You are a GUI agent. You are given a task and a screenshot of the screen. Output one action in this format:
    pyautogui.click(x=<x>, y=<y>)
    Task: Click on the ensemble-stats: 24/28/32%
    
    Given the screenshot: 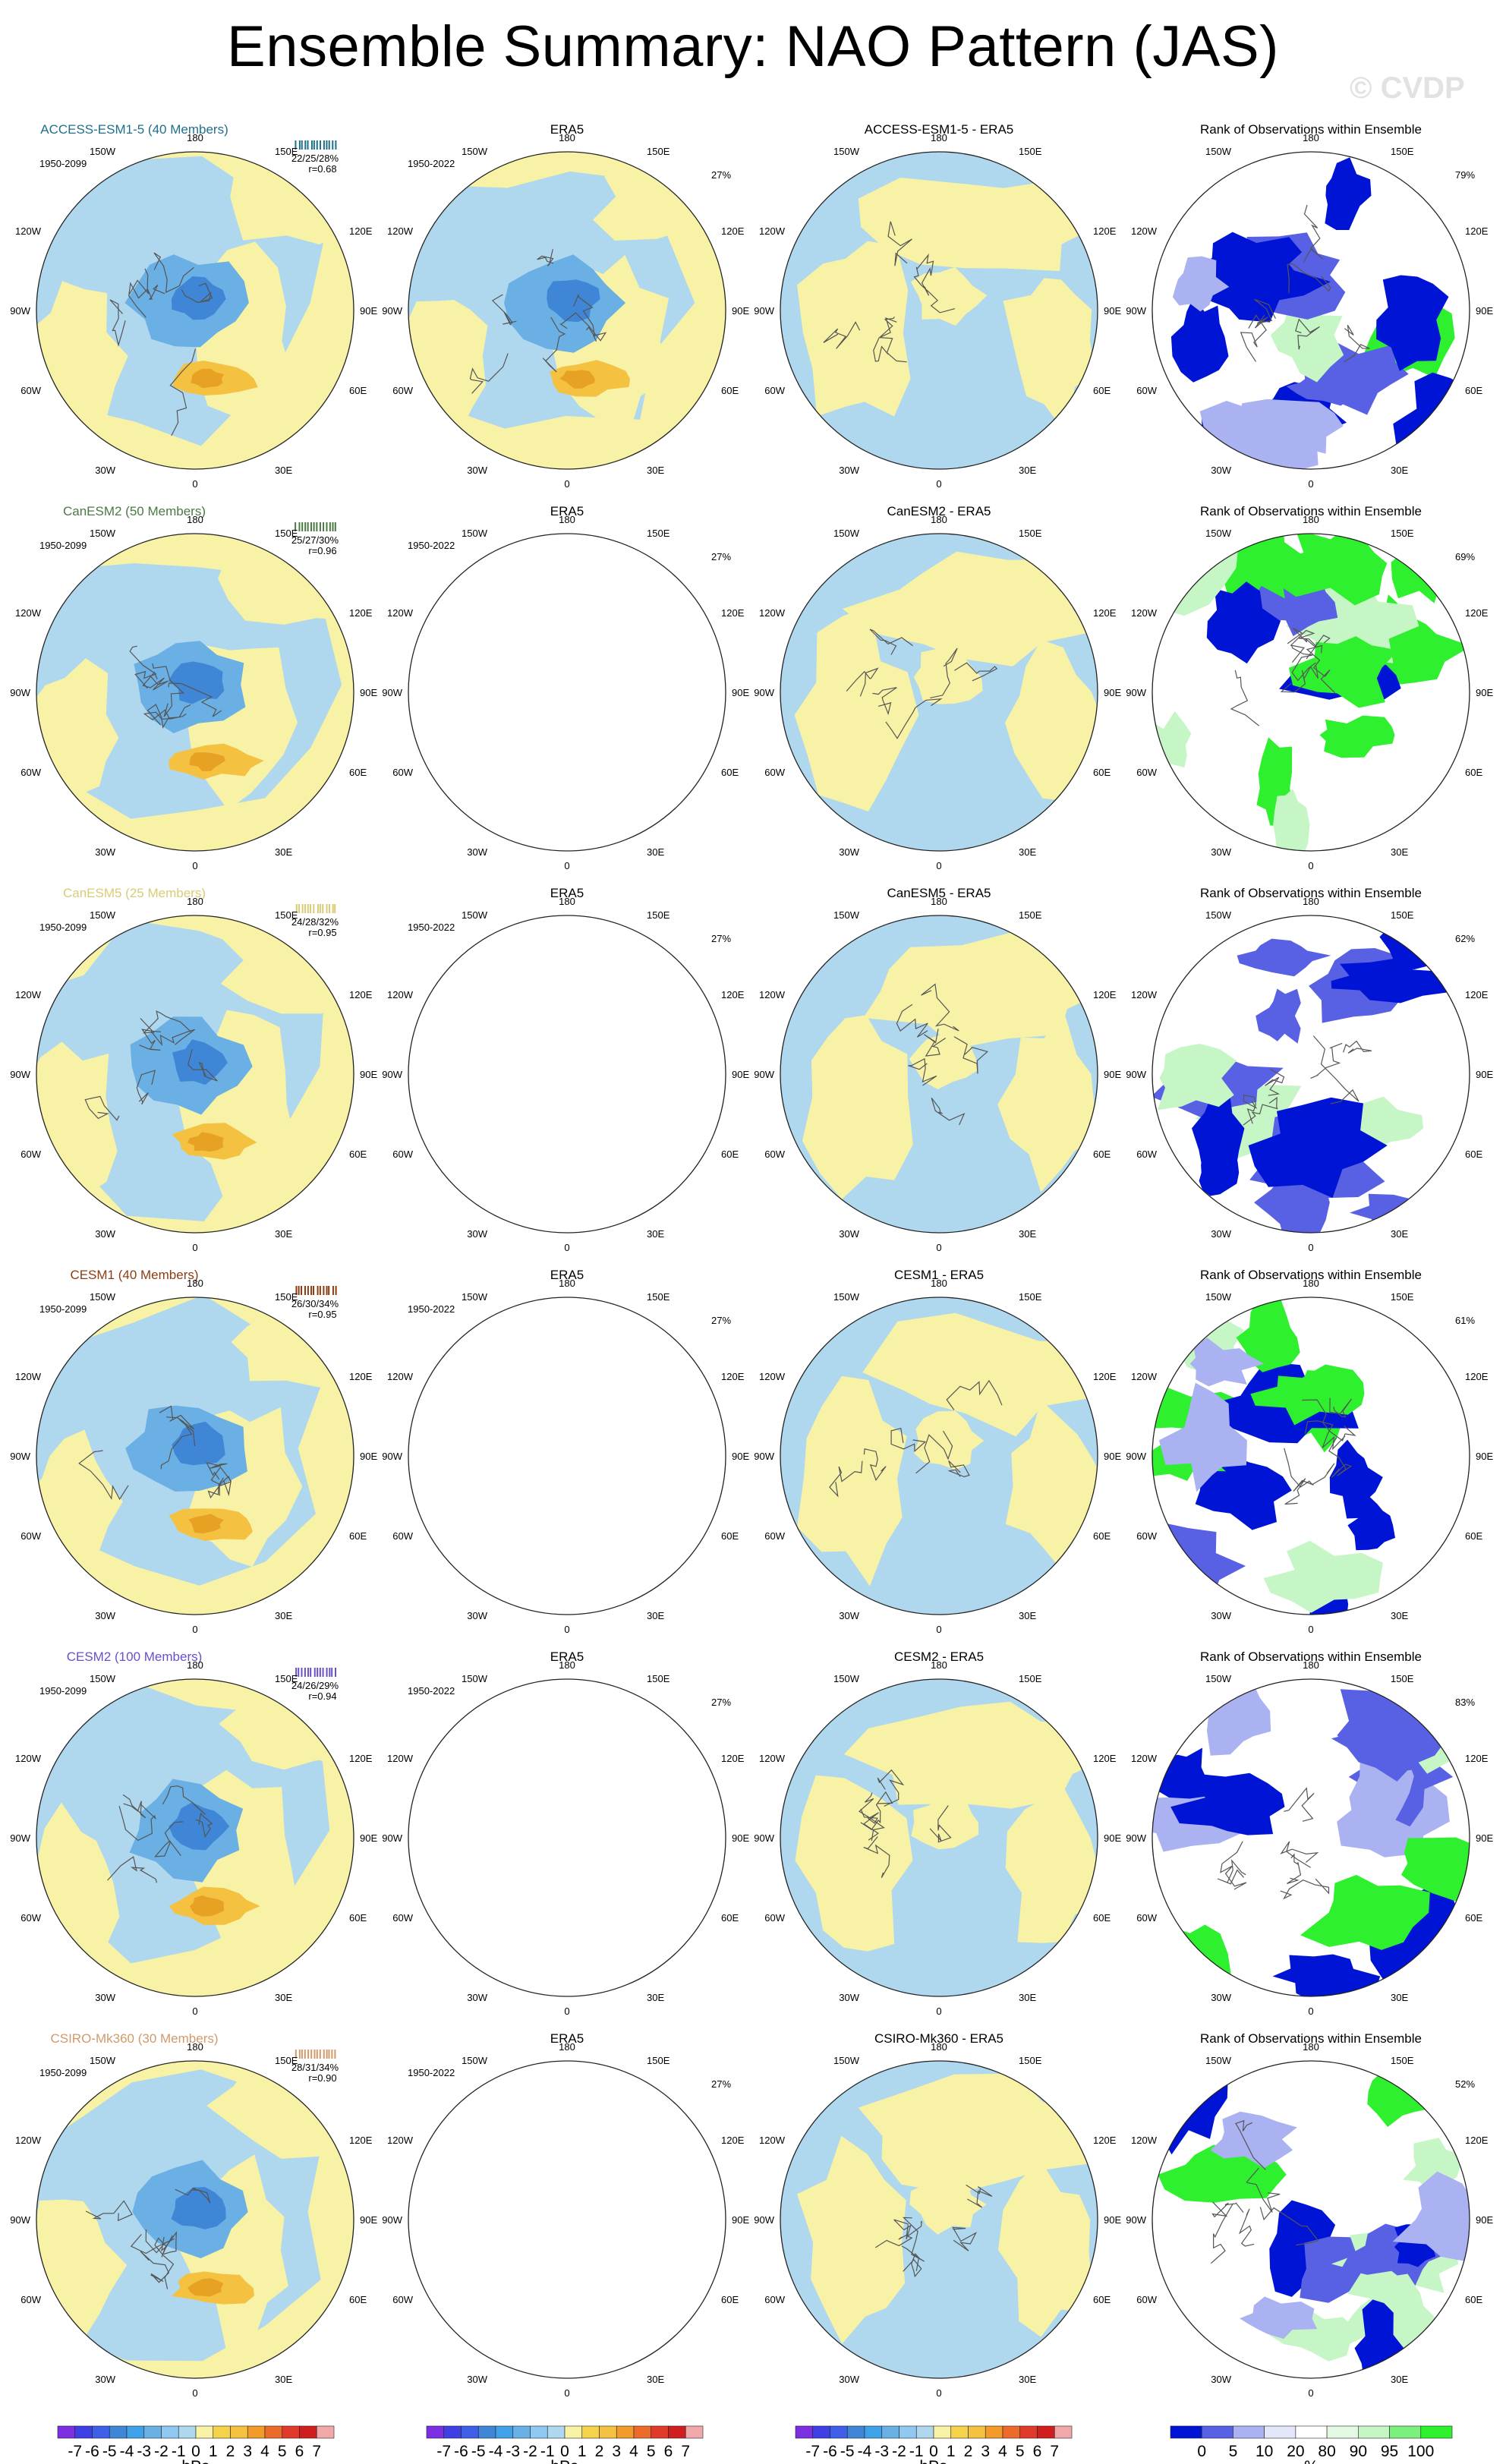 What is the action you would take?
    pyautogui.click(x=315, y=922)
    